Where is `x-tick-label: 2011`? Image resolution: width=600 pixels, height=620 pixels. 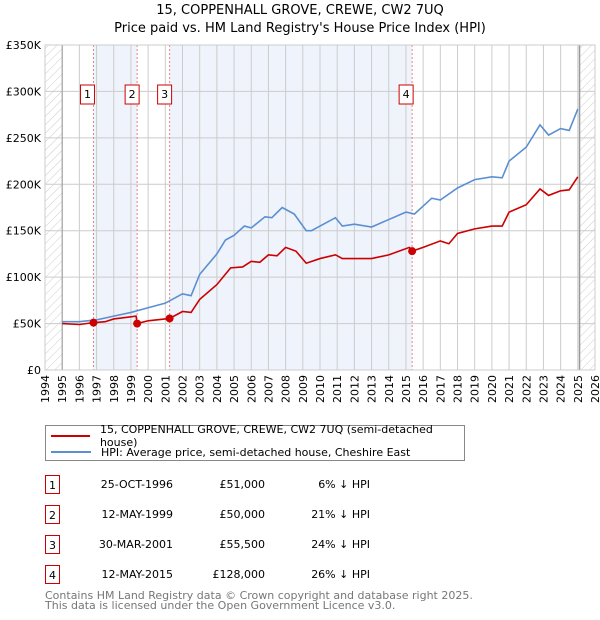
x-tick-label: 2011 is located at coordinates (337, 389).